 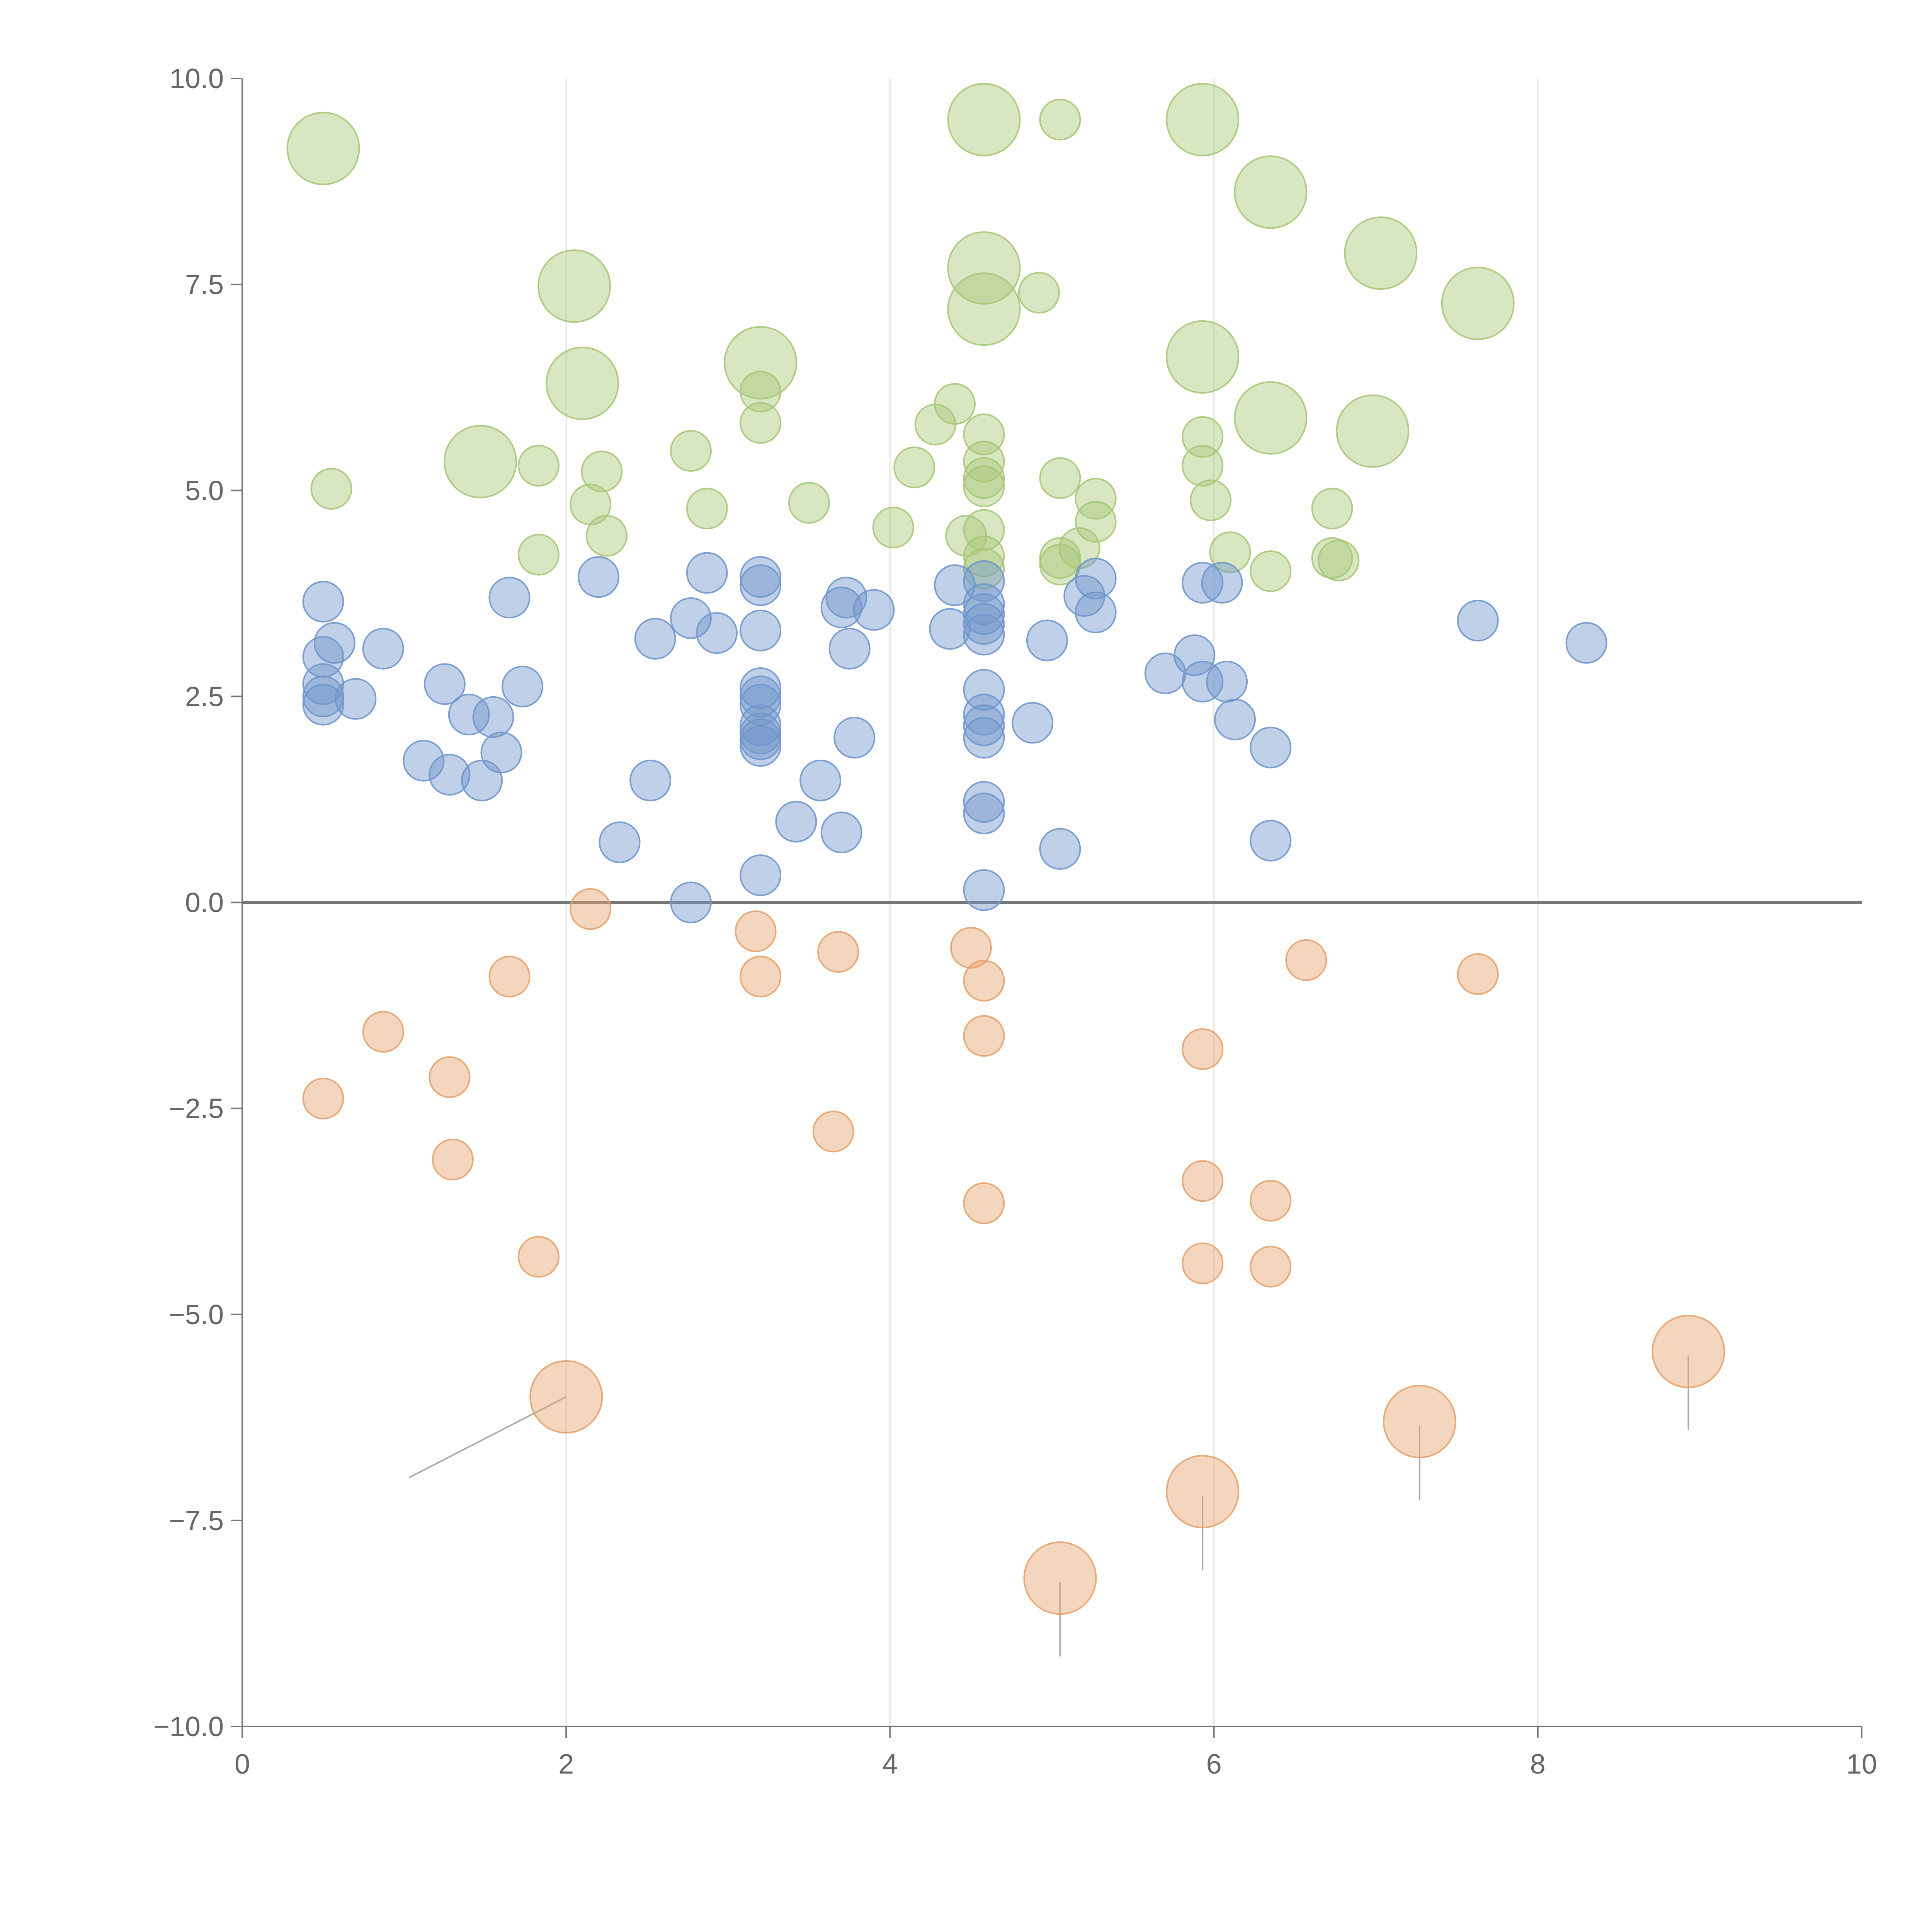 What do you see at coordinates (197, 1314) in the screenshot?
I see `y-tick-label: −5.0` at bounding box center [197, 1314].